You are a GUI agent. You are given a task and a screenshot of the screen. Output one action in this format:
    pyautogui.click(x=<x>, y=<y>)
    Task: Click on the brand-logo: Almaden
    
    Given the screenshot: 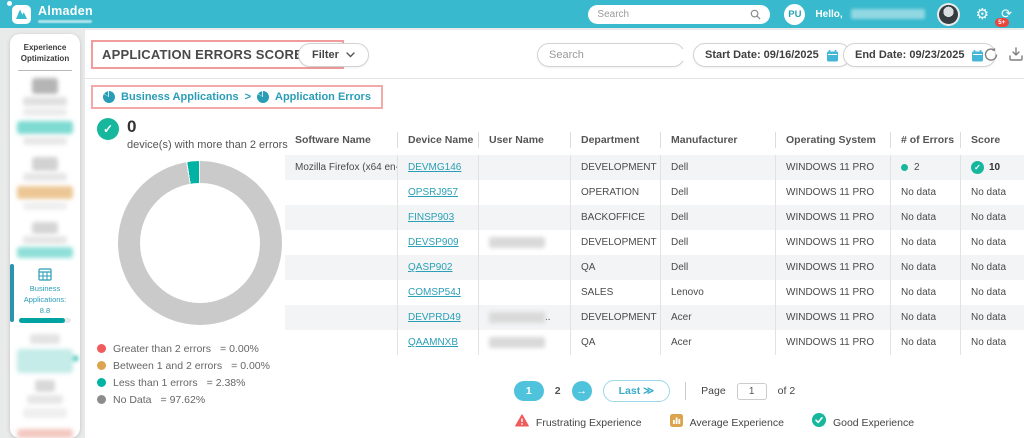 What is the action you would take?
    pyautogui.click(x=50, y=12)
    